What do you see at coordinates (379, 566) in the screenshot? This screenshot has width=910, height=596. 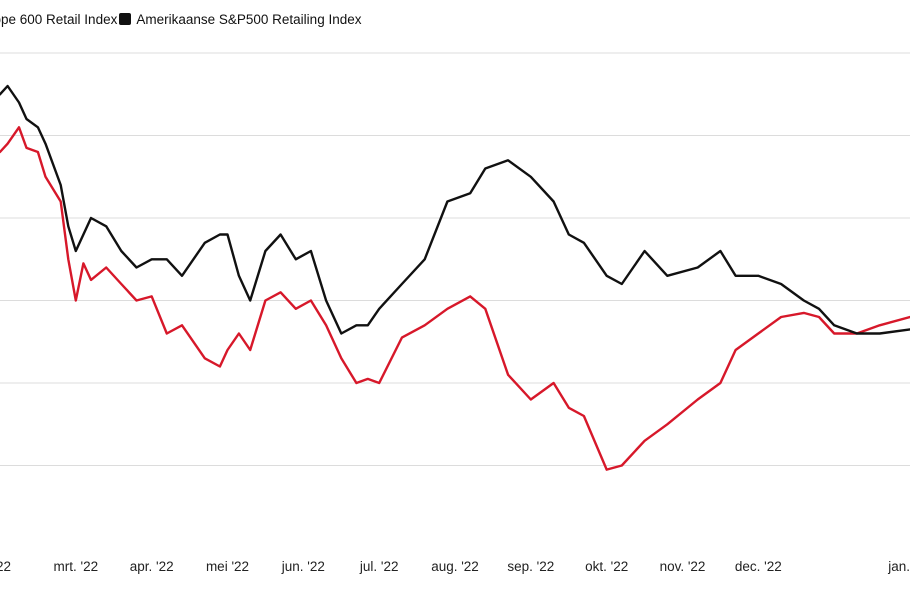 I see `x-tick-label-5: jul. '22` at bounding box center [379, 566].